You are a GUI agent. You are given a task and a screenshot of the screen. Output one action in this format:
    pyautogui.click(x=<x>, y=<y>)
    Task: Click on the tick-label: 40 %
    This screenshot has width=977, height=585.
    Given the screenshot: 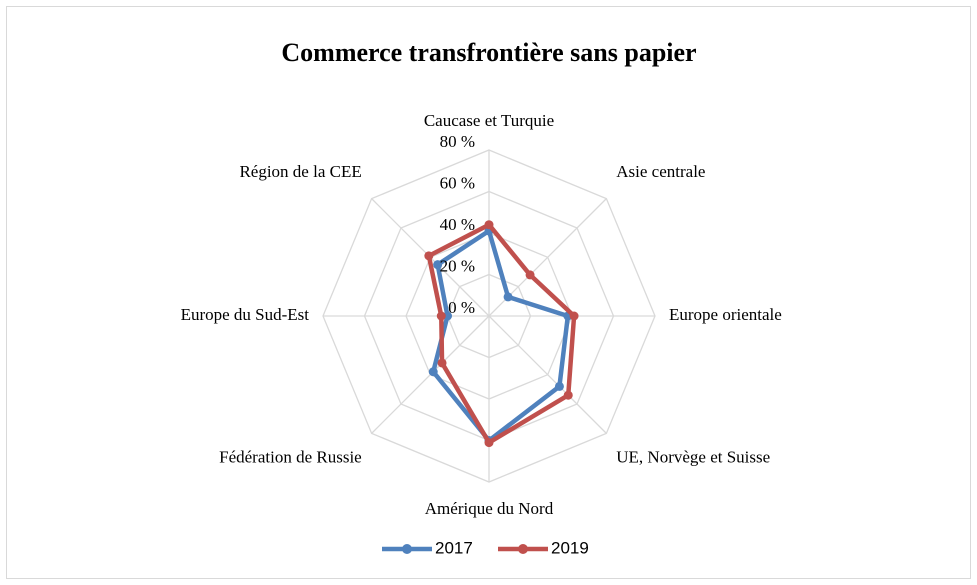 What is the action you would take?
    pyautogui.click(x=457, y=224)
    